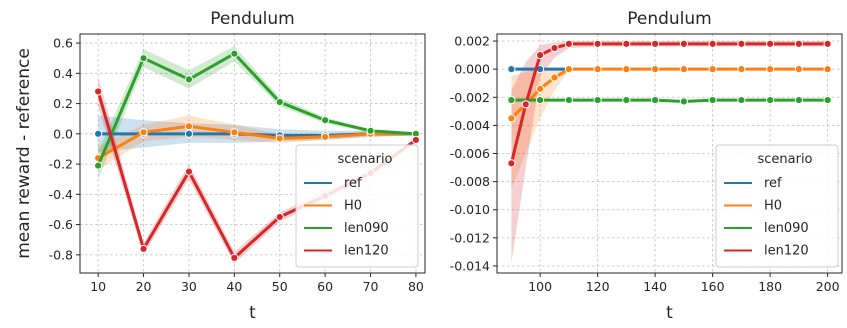 Image resolution: width=847 pixels, height=328 pixels. I want to click on x-tick-label: 60, so click(325, 286).